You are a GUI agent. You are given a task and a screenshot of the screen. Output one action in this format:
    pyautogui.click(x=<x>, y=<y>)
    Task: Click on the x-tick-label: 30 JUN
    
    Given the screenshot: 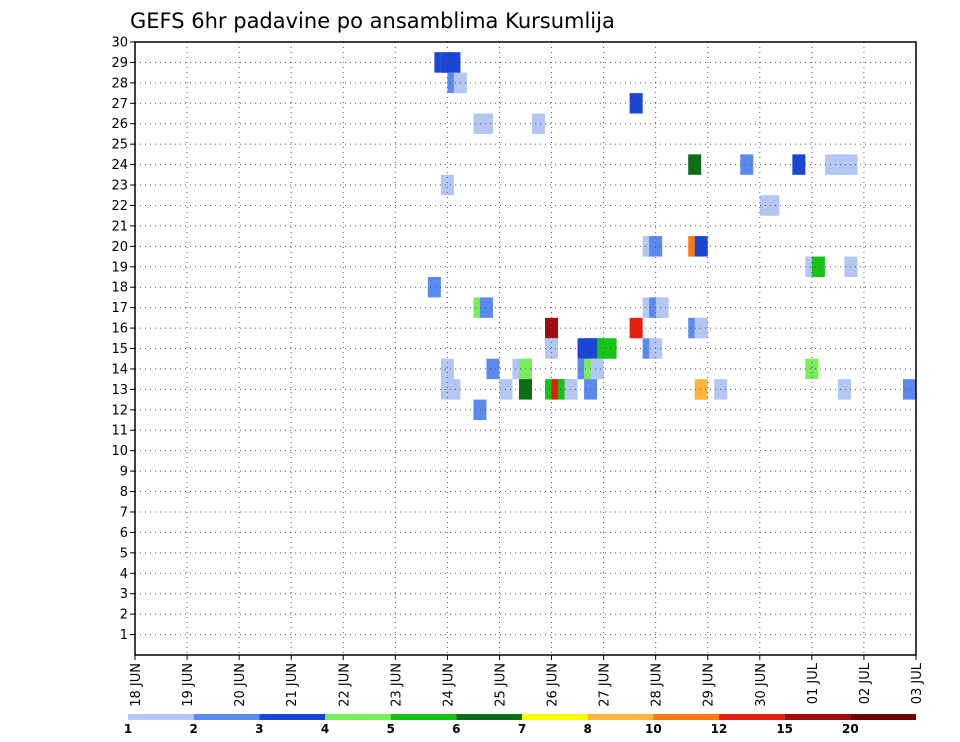 What is the action you would take?
    pyautogui.click(x=761, y=685)
    